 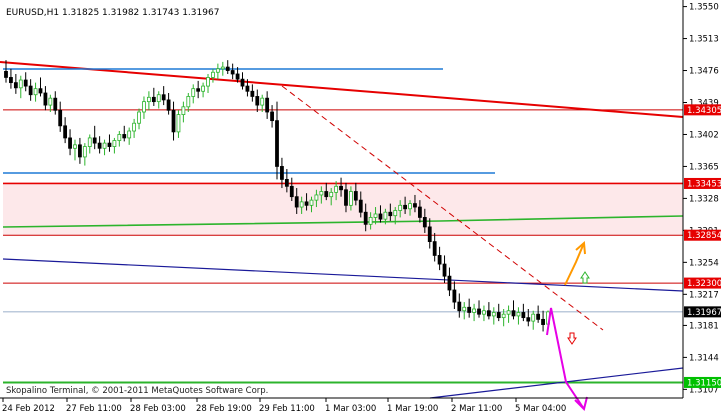 What do you see at coordinates (704, 295) in the screenshot?
I see `y-tick-label: 1.3217` at bounding box center [704, 295].